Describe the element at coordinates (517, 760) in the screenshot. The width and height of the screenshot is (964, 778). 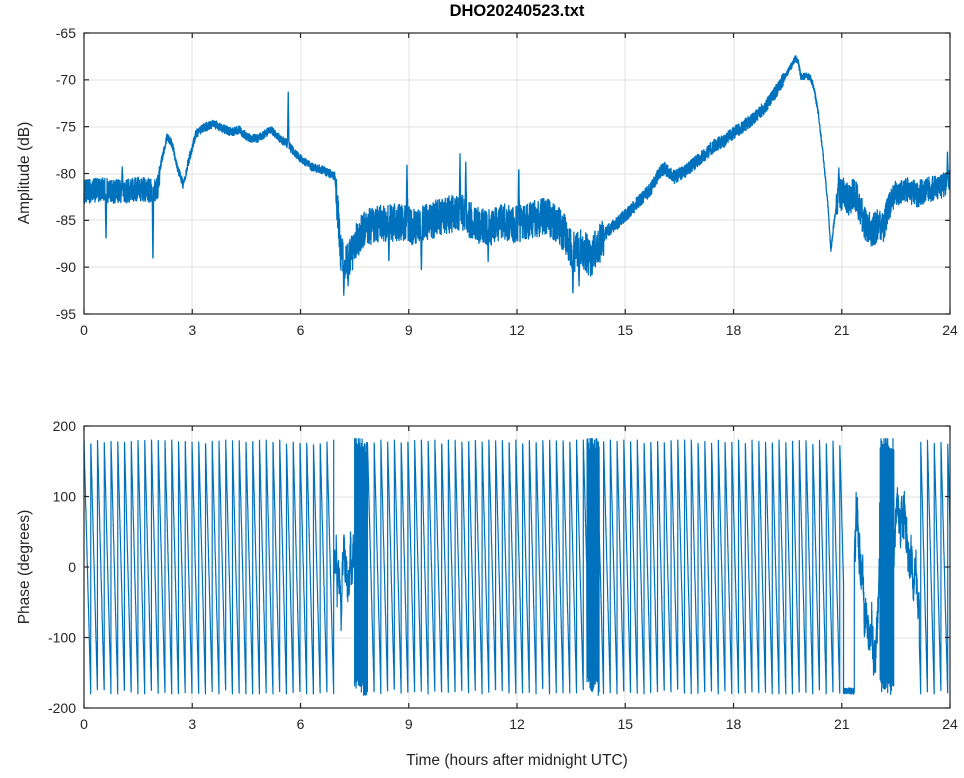
I see `time-x-axis-label: Time (hours after midnight UTC)` at that location.